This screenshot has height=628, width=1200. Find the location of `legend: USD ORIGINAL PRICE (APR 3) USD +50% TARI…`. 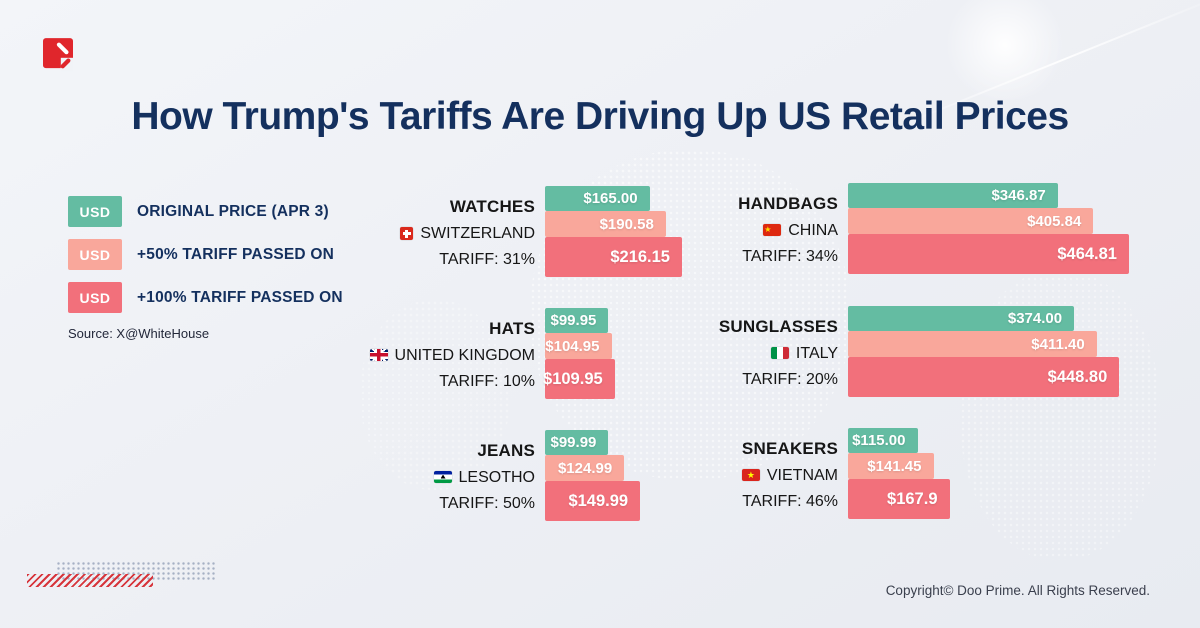

legend: USD ORIGINAL PRICE (APR 3) USD +50% TARI… is located at coordinates (205, 260).